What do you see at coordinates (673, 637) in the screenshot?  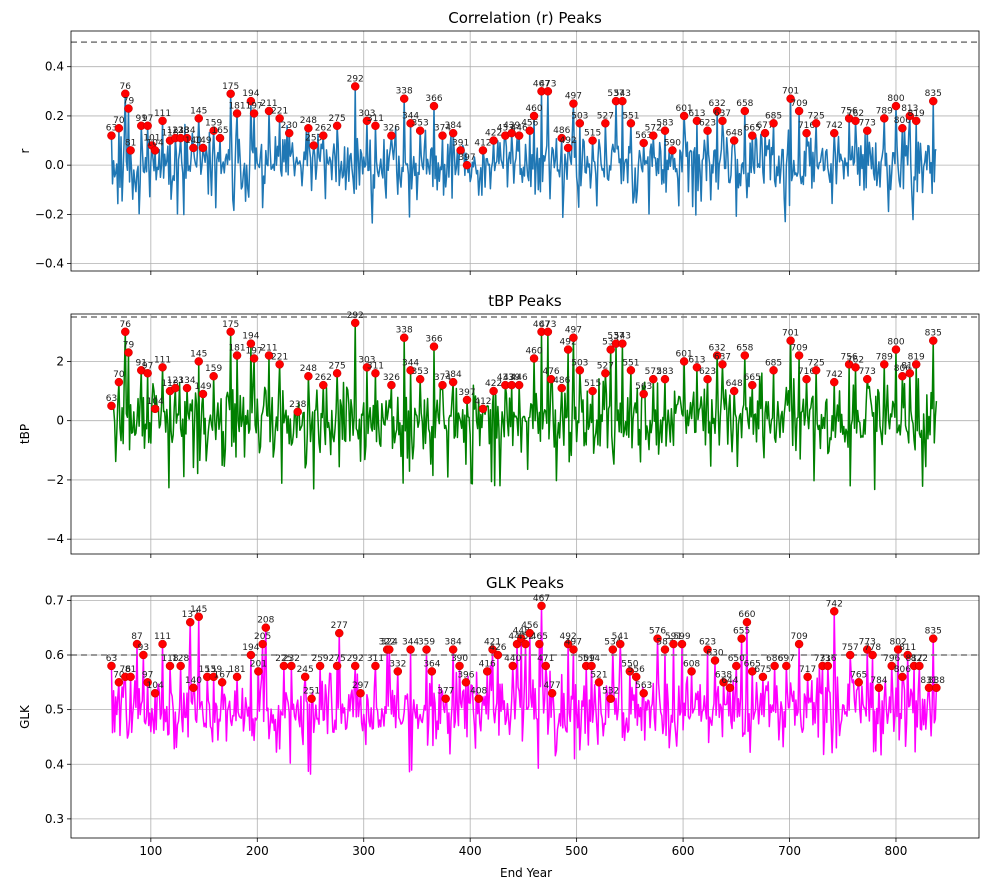 I see `peak-label: 591` at bounding box center [673, 637].